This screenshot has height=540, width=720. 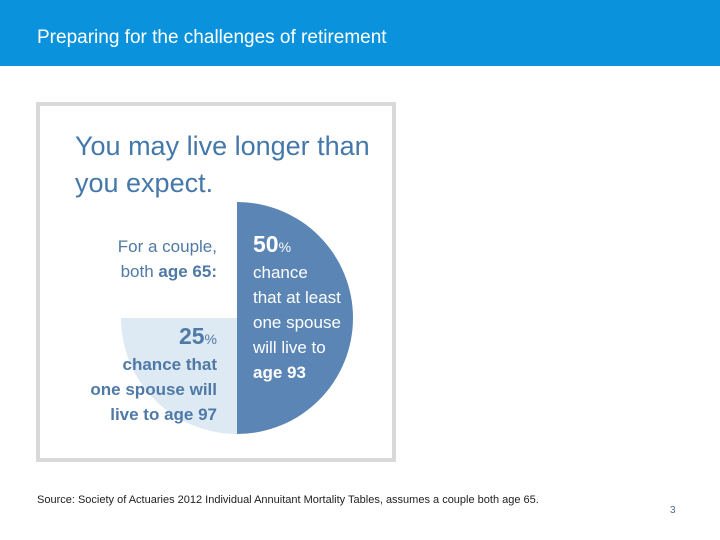 What do you see at coordinates (289, 347) in the screenshot?
I see `fifty-line-4: will live to` at bounding box center [289, 347].